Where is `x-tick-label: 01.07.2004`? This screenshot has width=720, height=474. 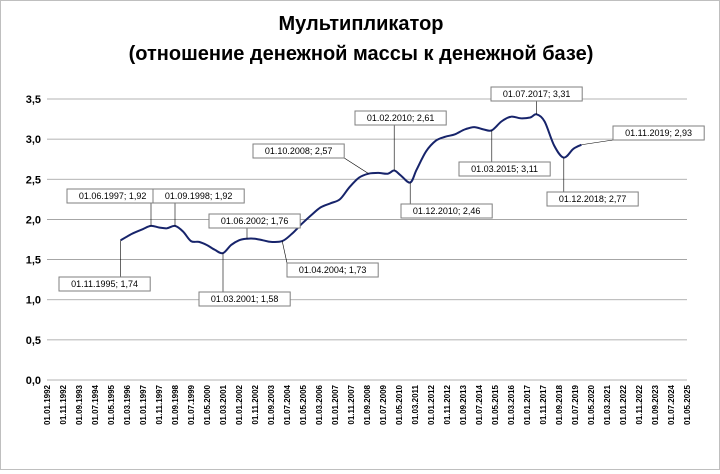 x-tick-label: 01.07.2004 is located at coordinates (287, 404).